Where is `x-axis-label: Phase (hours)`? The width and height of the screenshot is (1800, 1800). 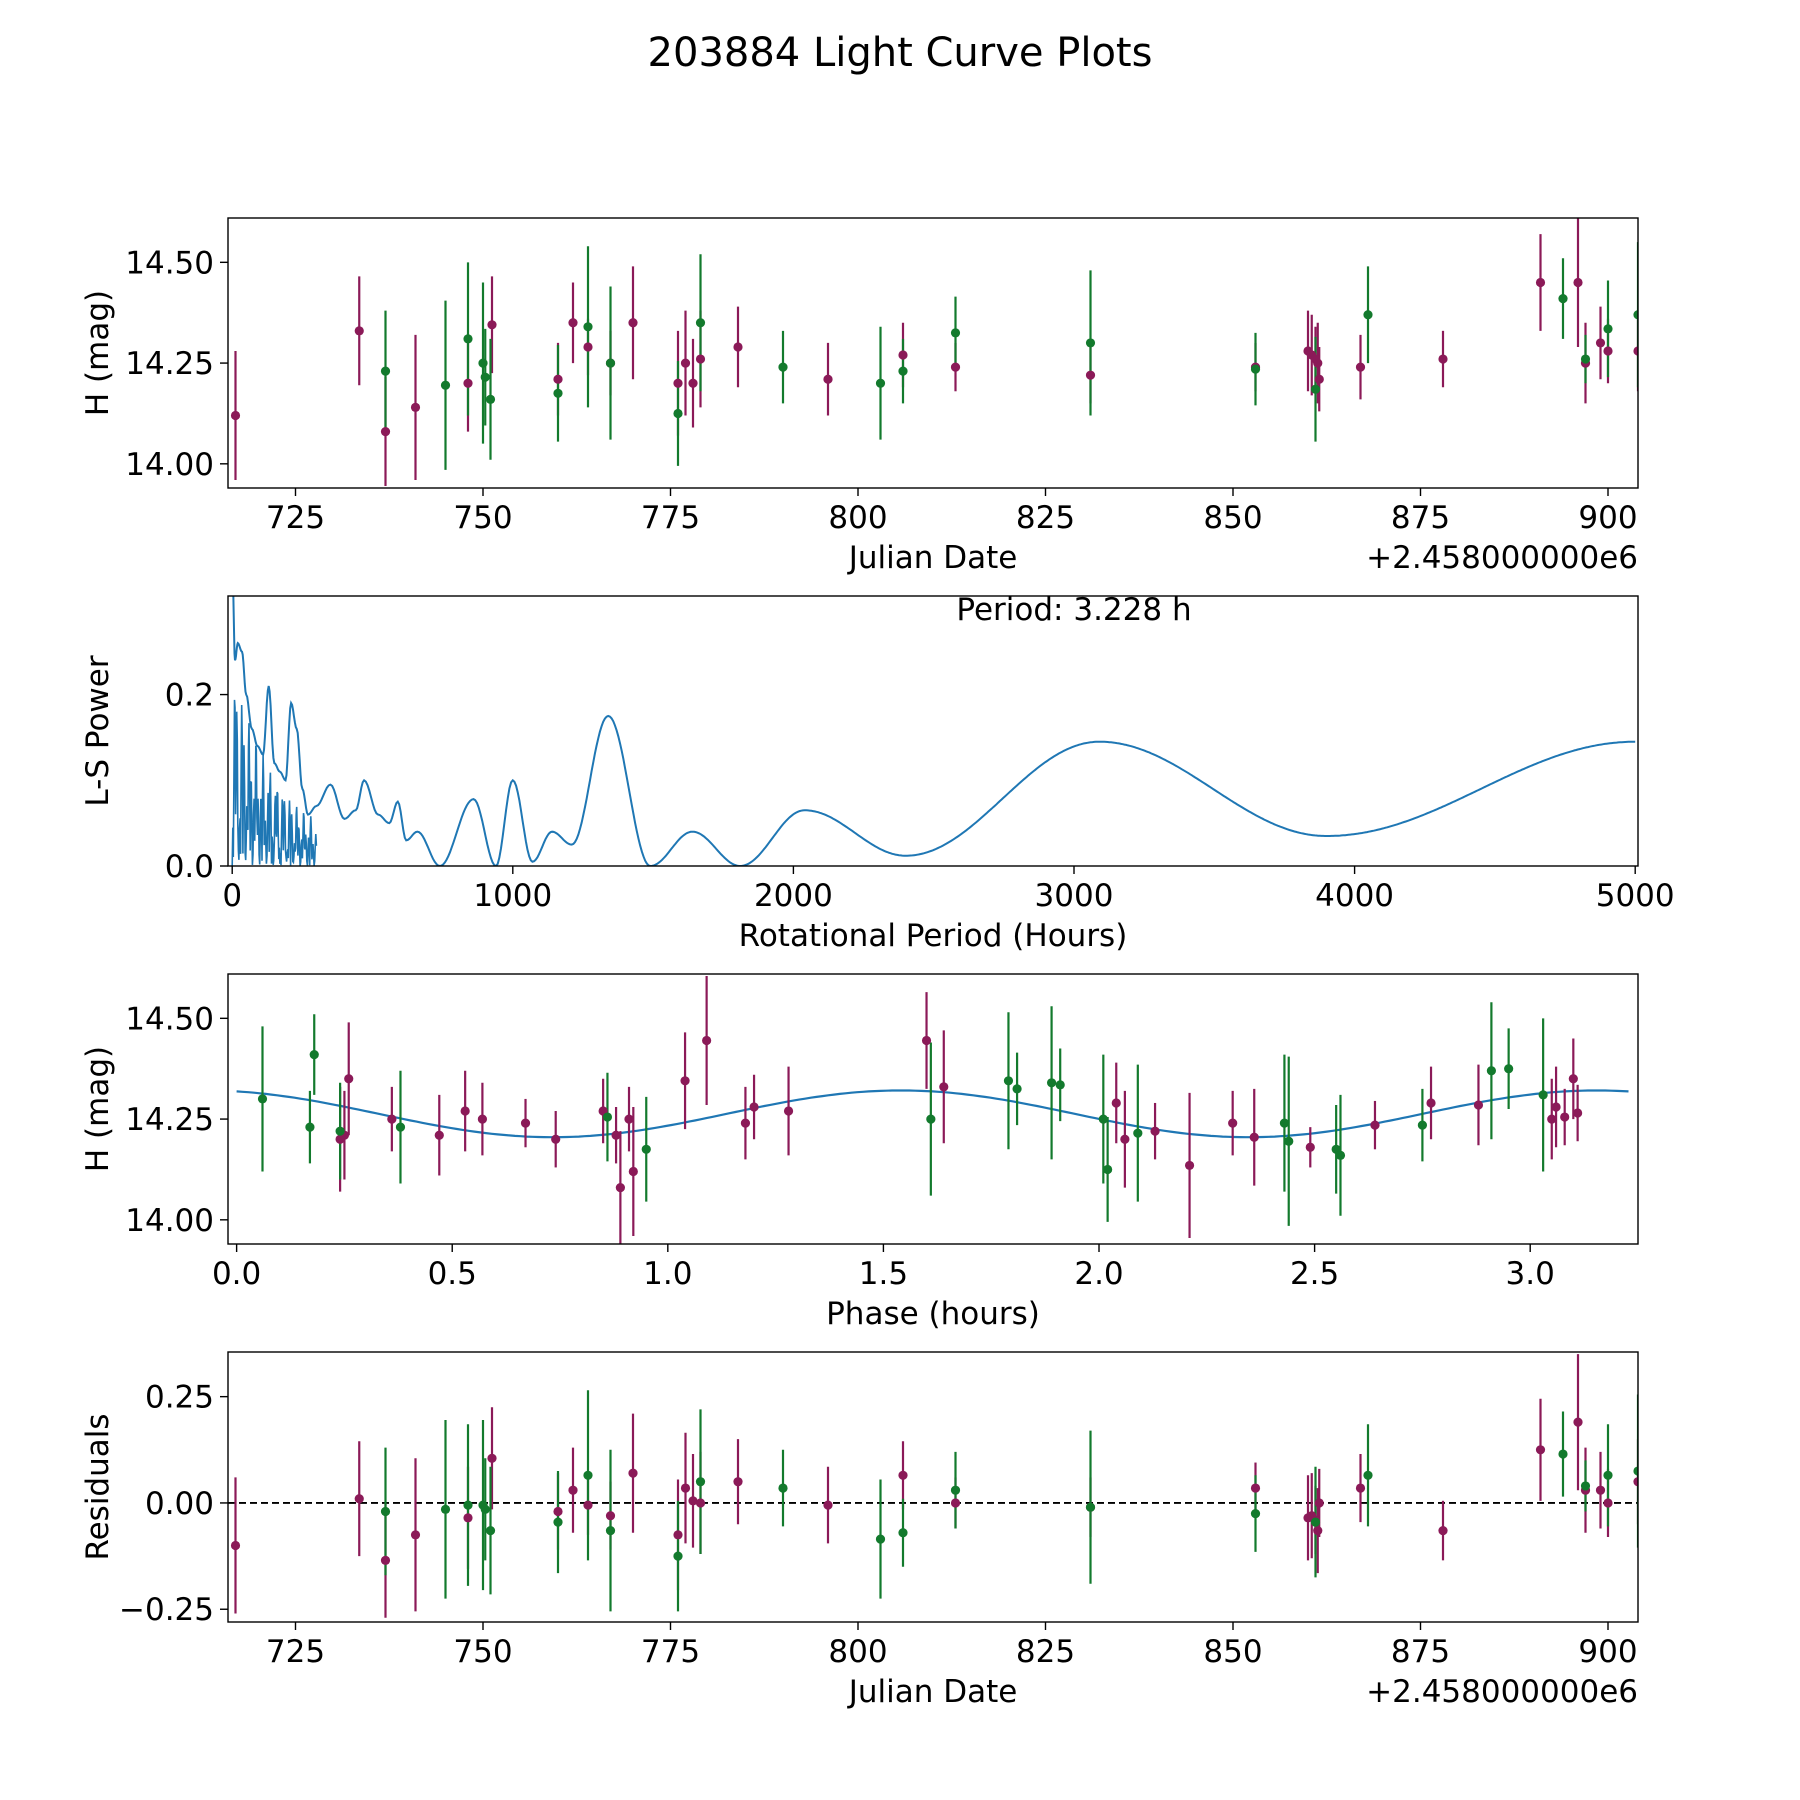
x-axis-label: Phase (hours) is located at coordinates (933, 1314).